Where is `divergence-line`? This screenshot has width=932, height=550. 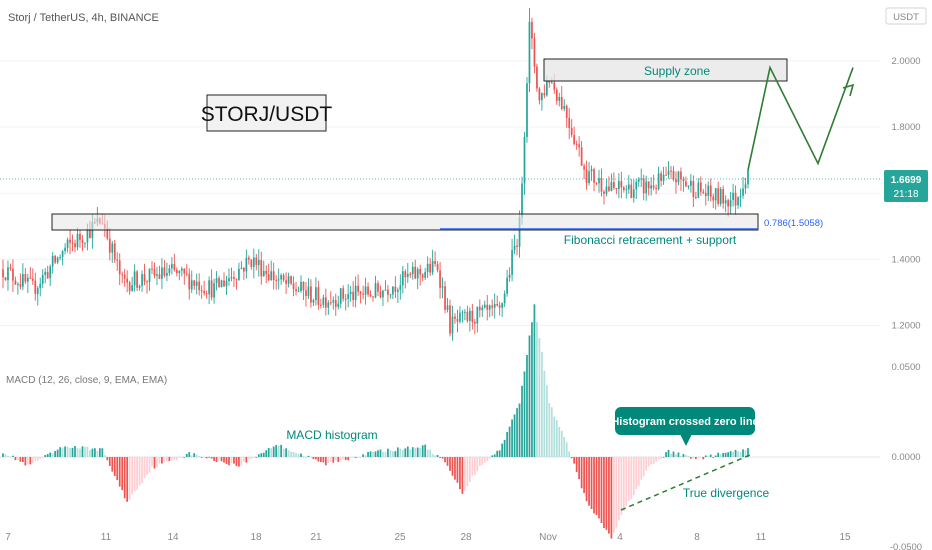 divergence-line is located at coordinates (685, 482).